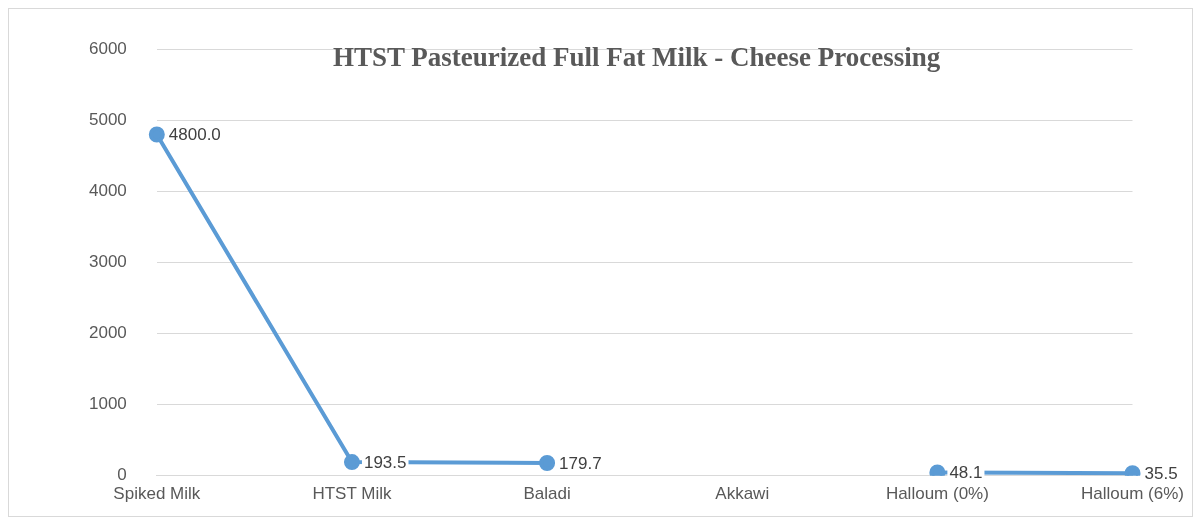  What do you see at coordinates (107, 191) in the screenshot?
I see `y-tick-label: 4000` at bounding box center [107, 191].